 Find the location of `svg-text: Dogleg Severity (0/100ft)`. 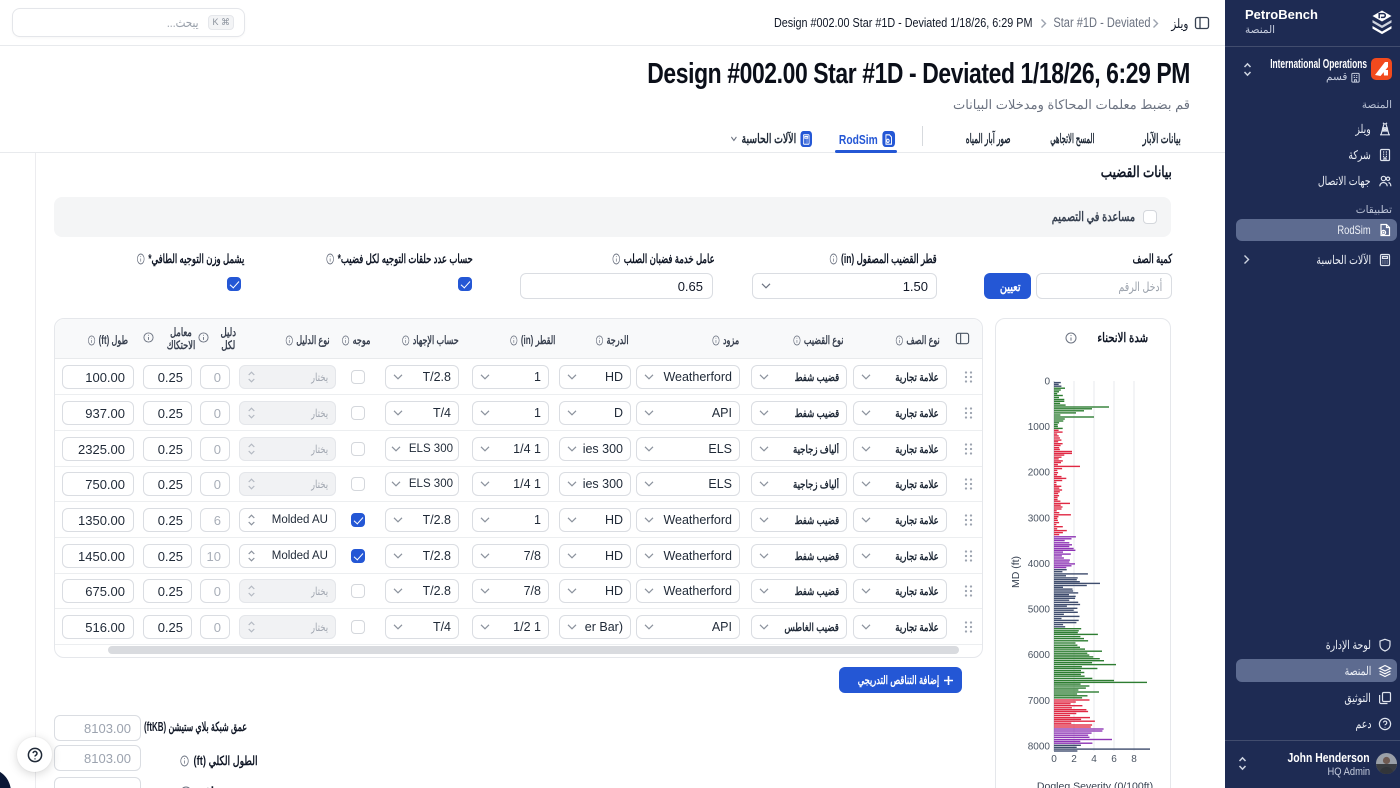

svg-text: Dogleg Severity (0/100ft) is located at coordinates (1095, 784).